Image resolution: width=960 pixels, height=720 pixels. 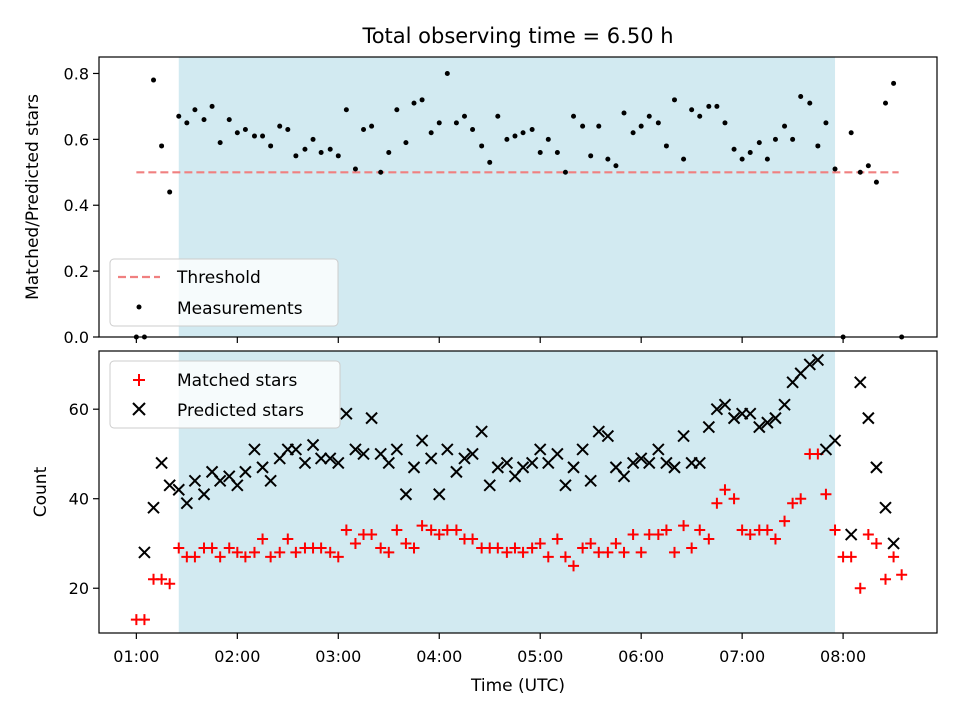 What do you see at coordinates (240, 309) in the screenshot?
I see `legend-measurements-label: Measurements` at bounding box center [240, 309].